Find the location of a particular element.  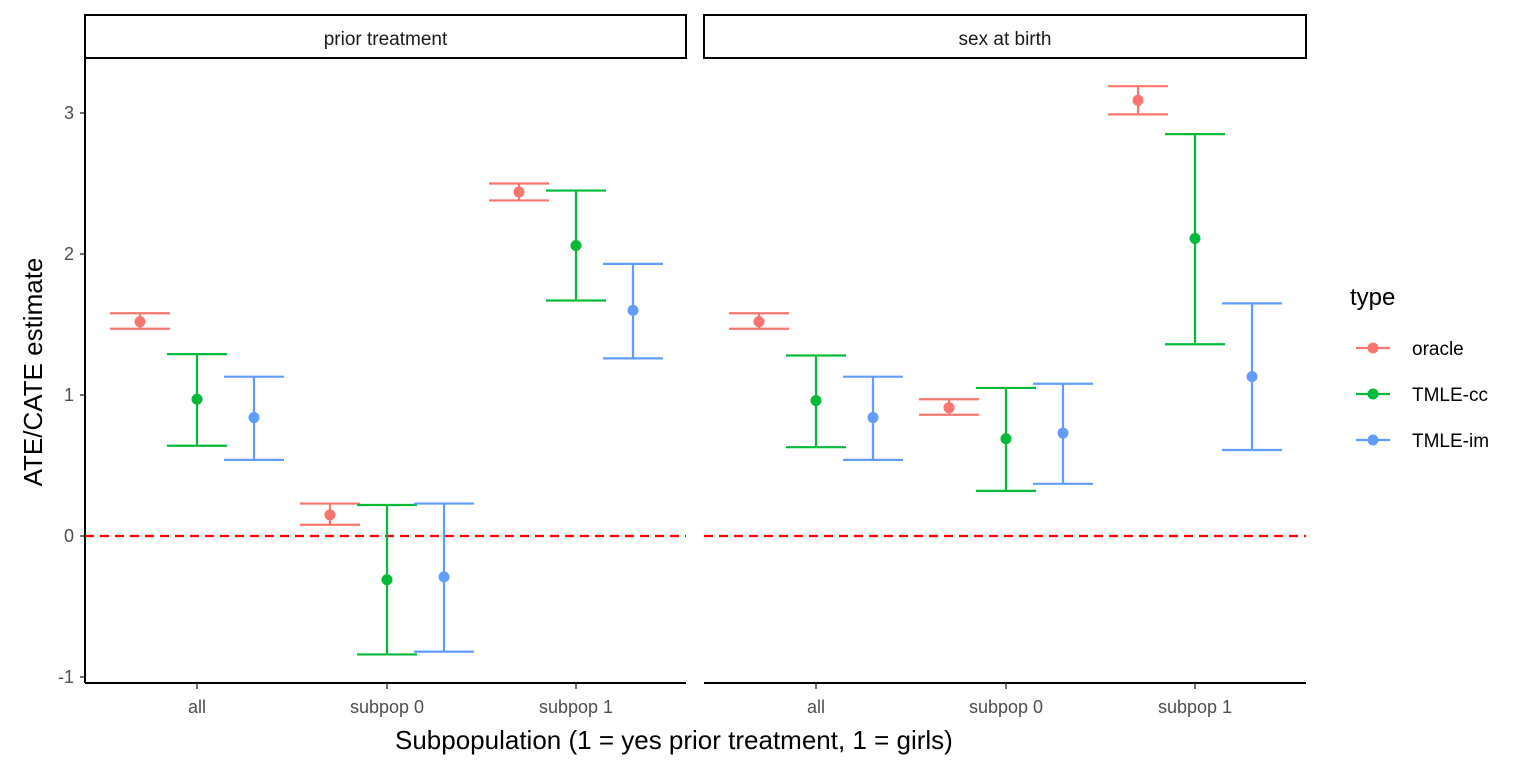

legend-item-TMLE-cc: TMLE-cc is located at coordinates (1422, 395).